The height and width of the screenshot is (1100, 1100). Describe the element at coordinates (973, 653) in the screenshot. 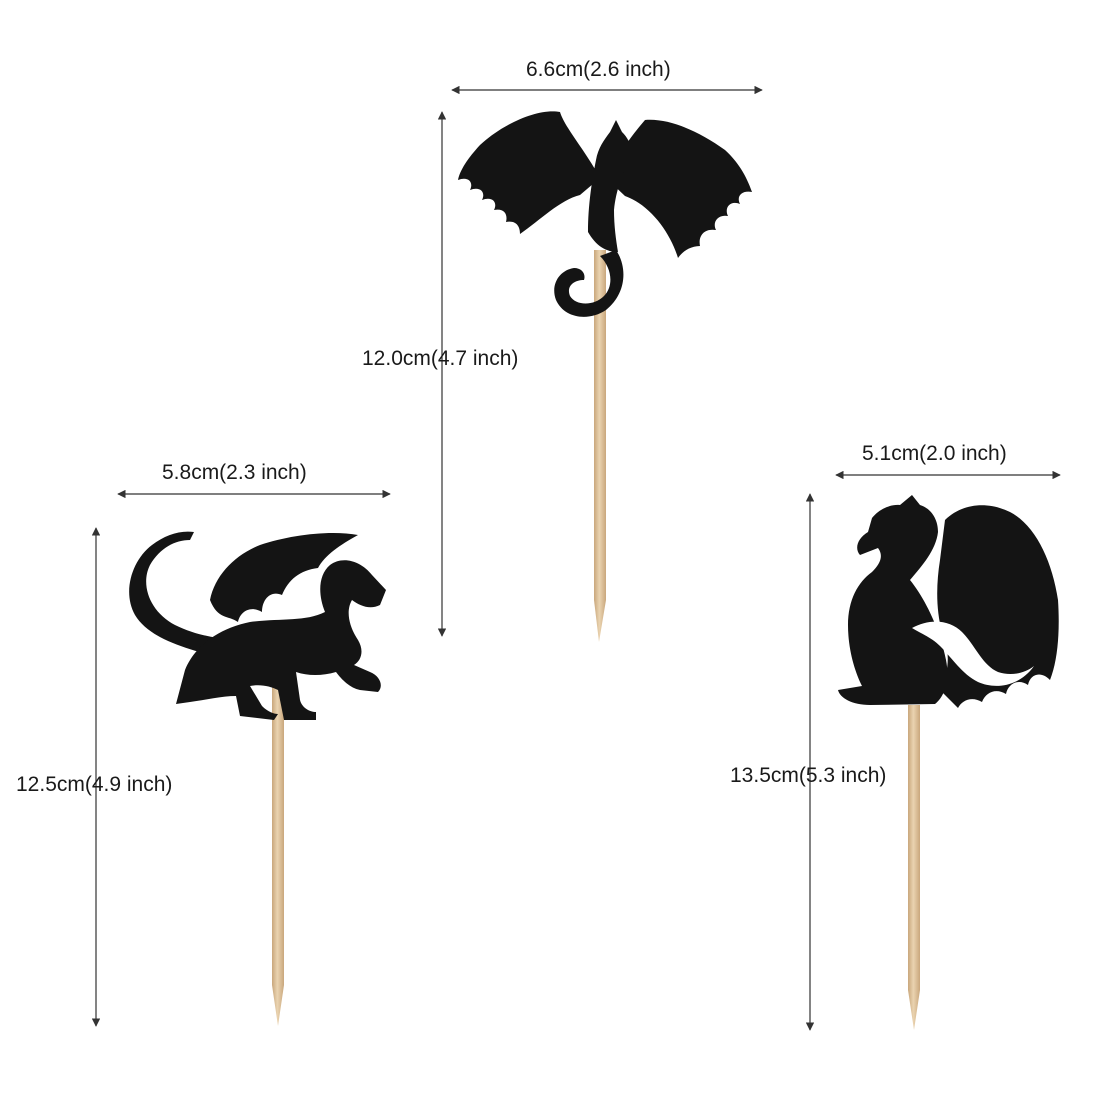

I see `wing-underside-gap` at that location.